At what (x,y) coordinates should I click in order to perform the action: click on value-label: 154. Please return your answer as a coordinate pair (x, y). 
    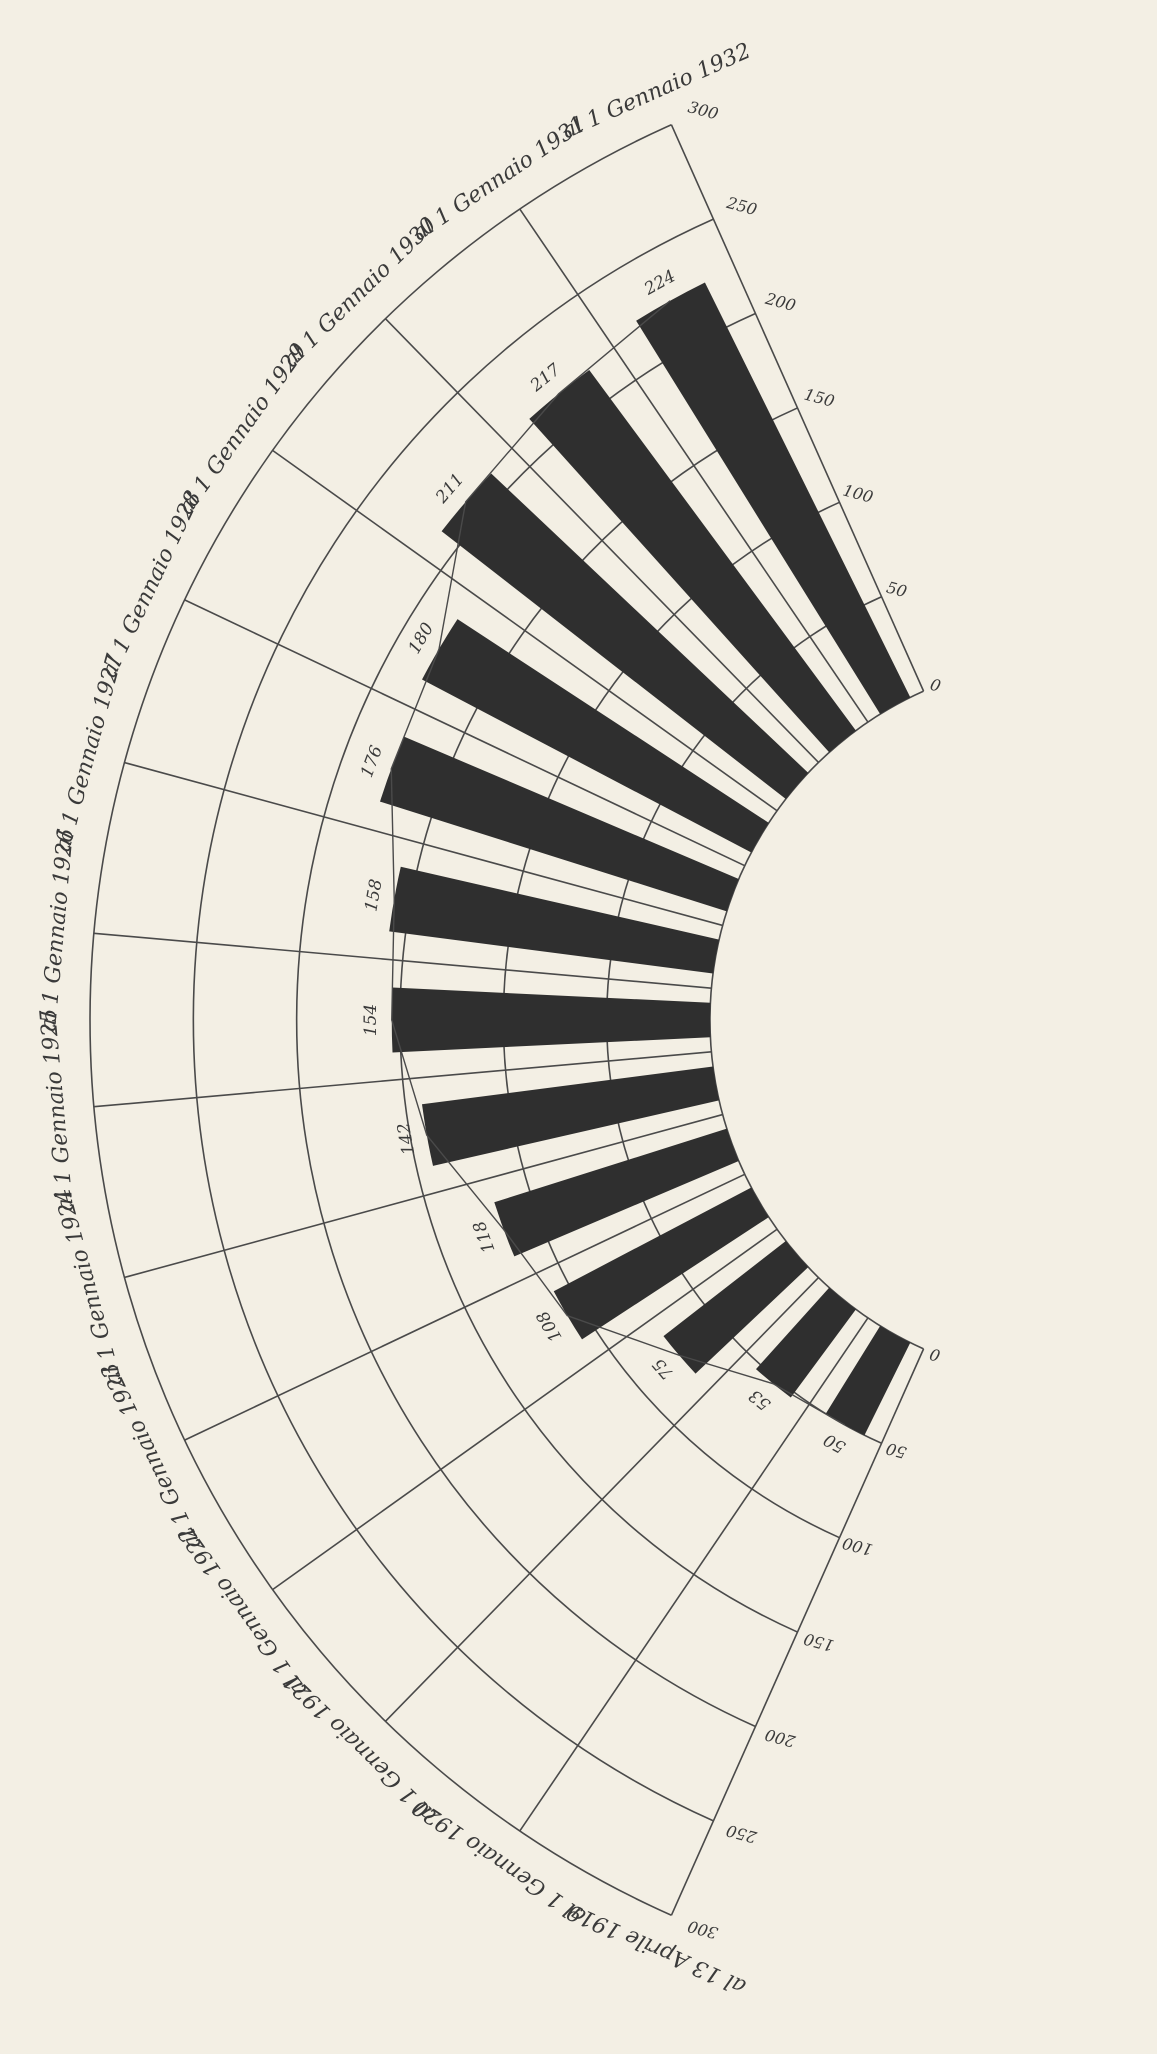
    Looking at the image, I should click on (371, 1020).